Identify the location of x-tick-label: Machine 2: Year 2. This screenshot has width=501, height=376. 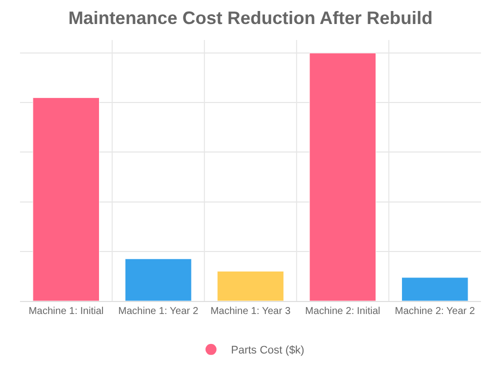
(435, 311).